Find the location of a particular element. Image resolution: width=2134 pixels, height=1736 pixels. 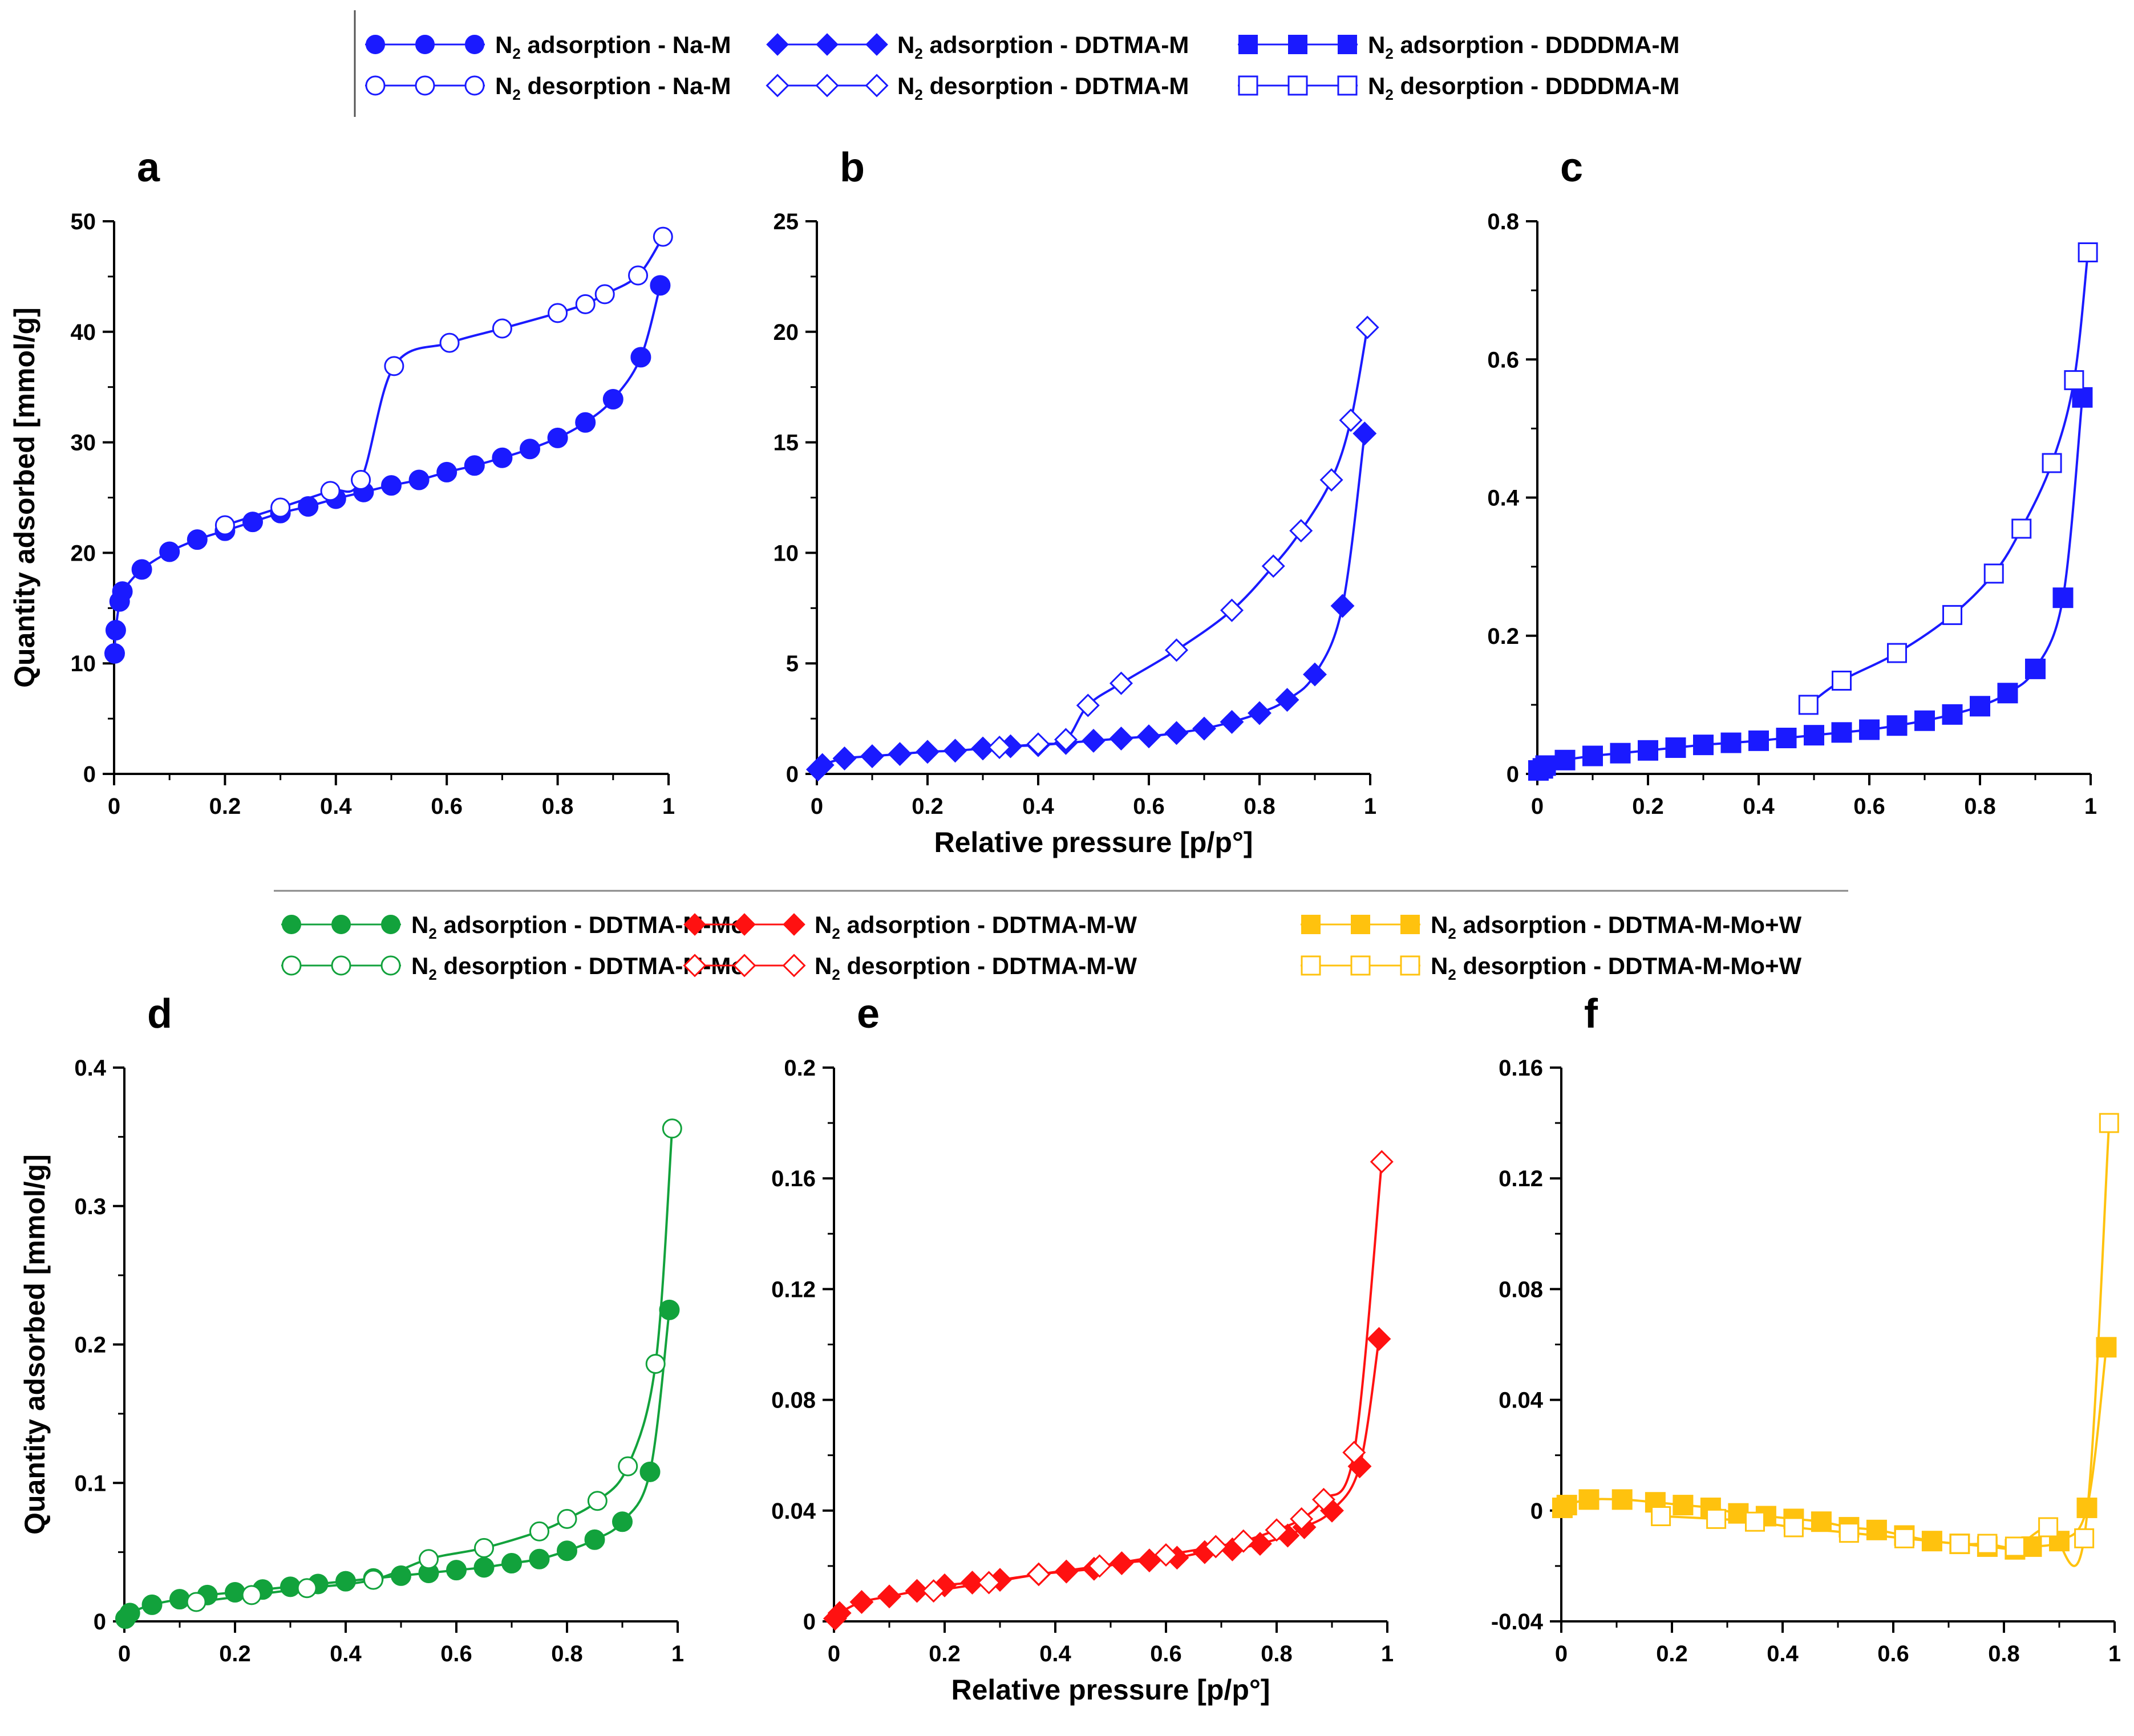

y-tick-label: 30 is located at coordinates (83, 444).